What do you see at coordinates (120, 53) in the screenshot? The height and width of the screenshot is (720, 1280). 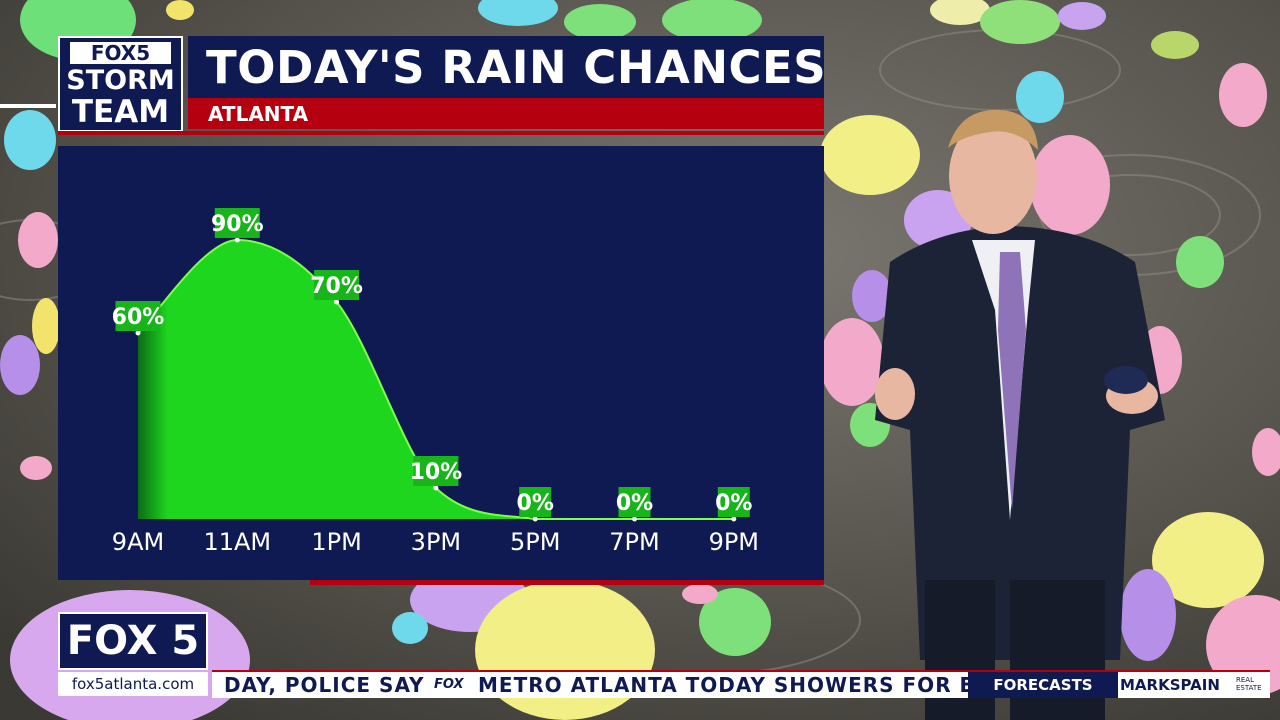 I see `logo-fox5-text: FOX5` at bounding box center [120, 53].